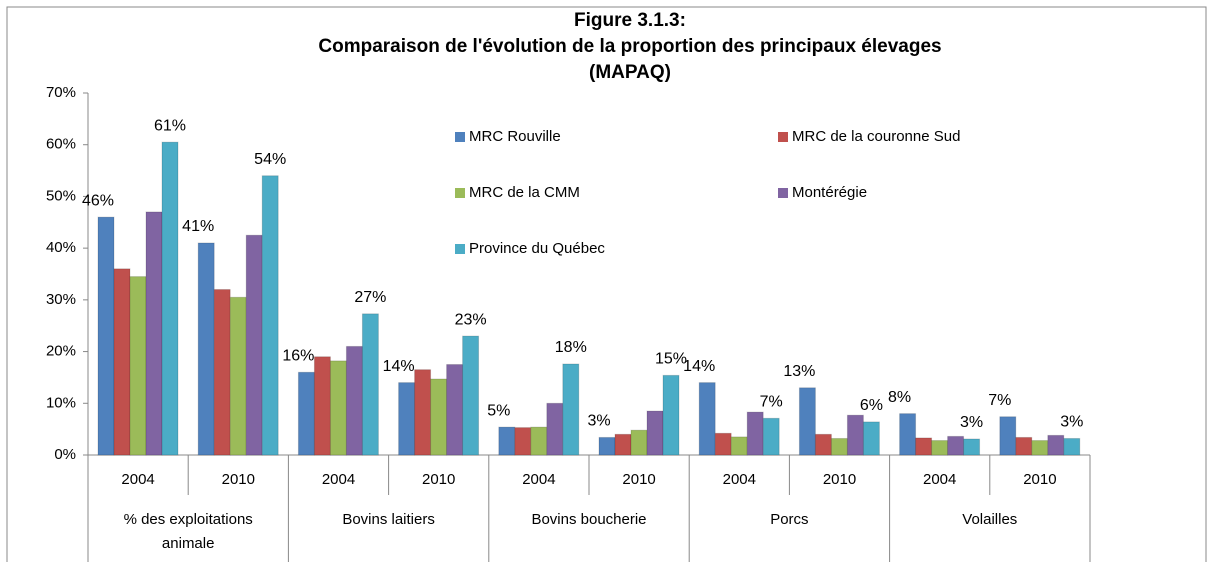  Describe the element at coordinates (61, 247) in the screenshot. I see `y-tick-label: 40%` at that location.